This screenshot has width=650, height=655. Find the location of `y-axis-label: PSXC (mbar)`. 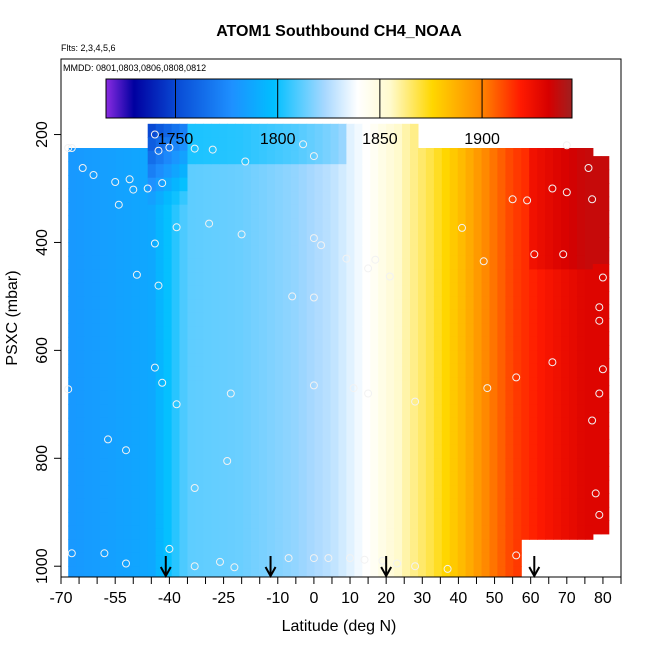

y-axis-label: PSXC (mbar) is located at coordinates (12, 317).